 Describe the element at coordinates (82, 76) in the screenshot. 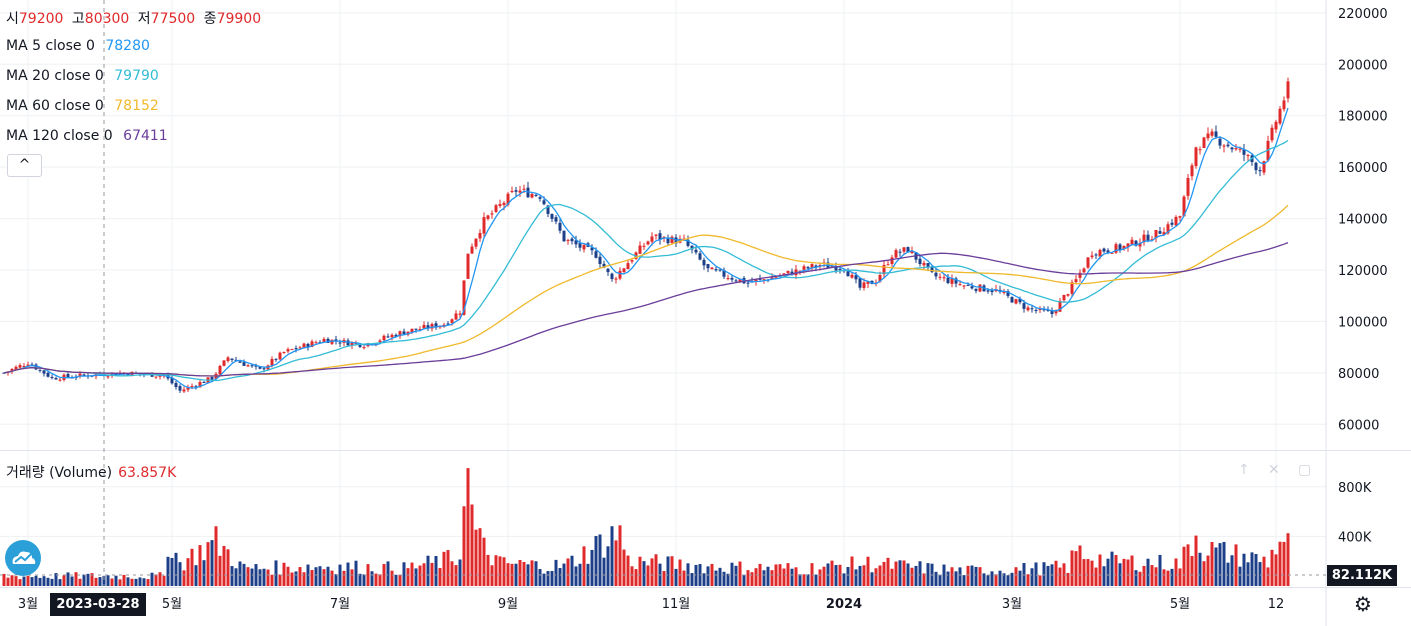

I see `ma20-legend: MA 20 close 0 79790` at that location.